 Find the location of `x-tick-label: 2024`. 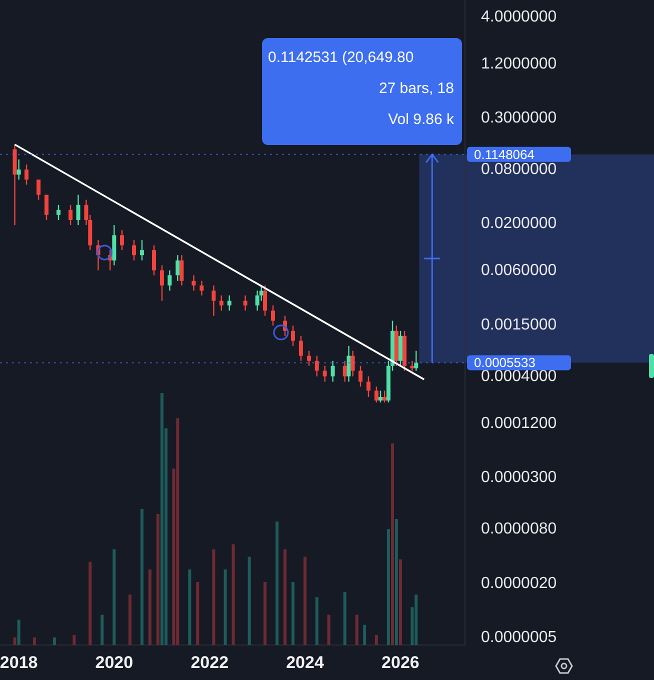

x-tick-label: 2024 is located at coordinates (305, 662).